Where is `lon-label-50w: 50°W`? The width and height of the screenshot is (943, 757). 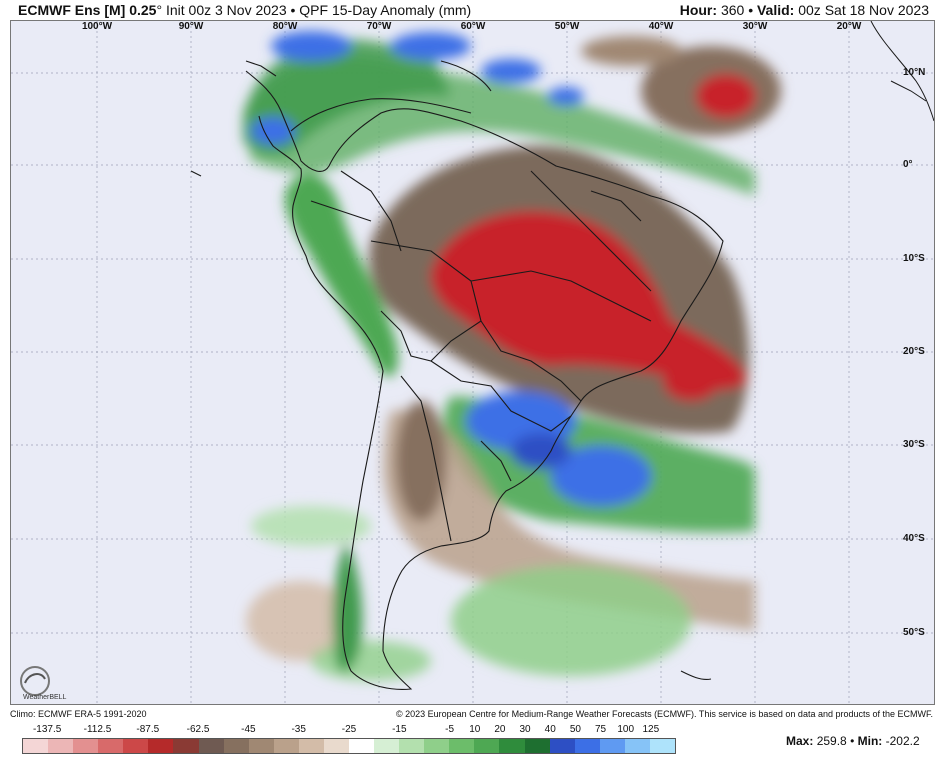 lon-label-50w: 50°W is located at coordinates (567, 26).